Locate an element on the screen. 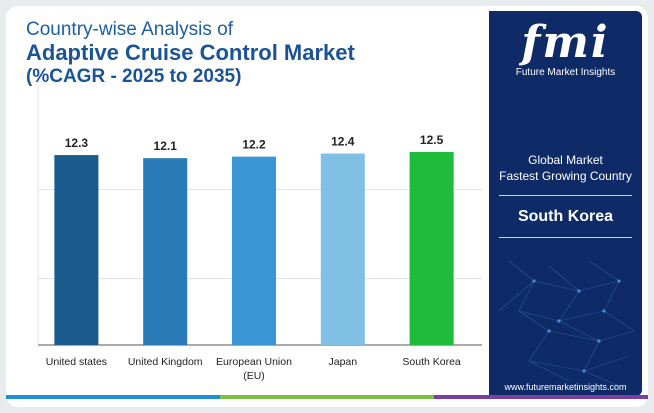 The height and width of the screenshot is (413, 654). accent-segment-green is located at coordinates (327, 397).